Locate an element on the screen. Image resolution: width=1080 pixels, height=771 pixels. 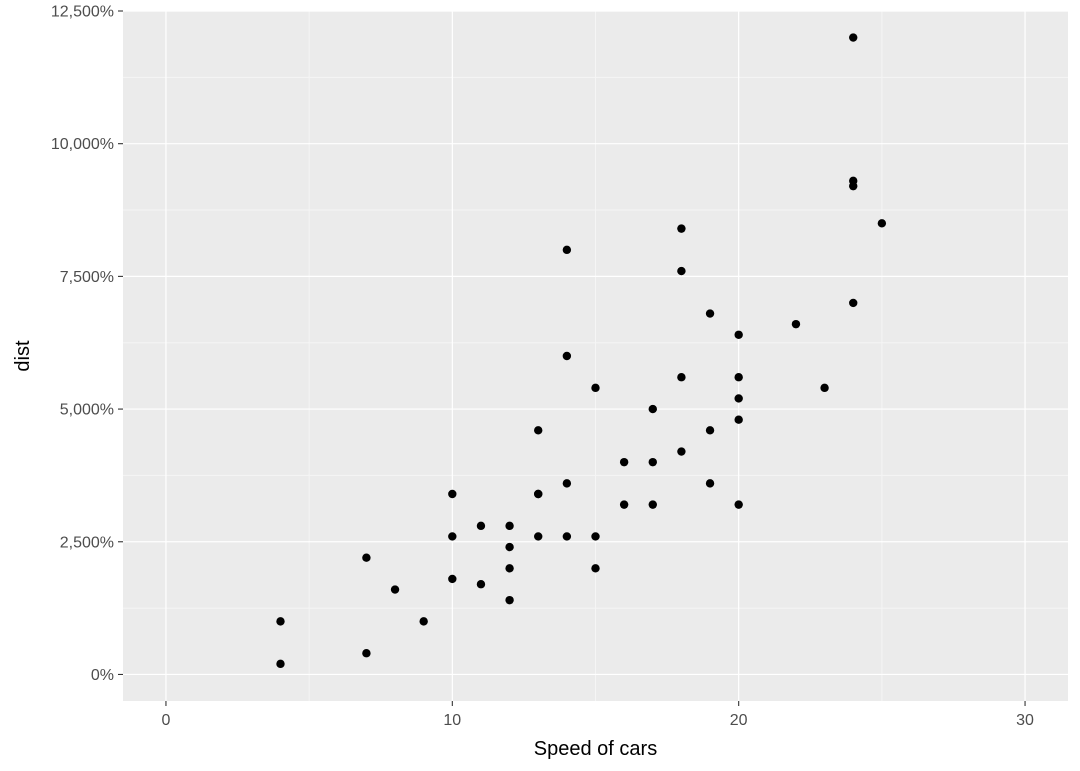
x-tick-label: 30 is located at coordinates (1025, 720).